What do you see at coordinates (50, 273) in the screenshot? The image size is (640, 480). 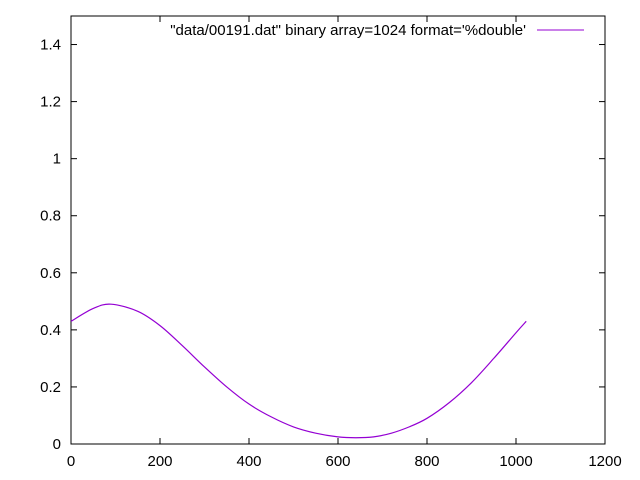 I see `y-tick-label: 0.6` at bounding box center [50, 273].